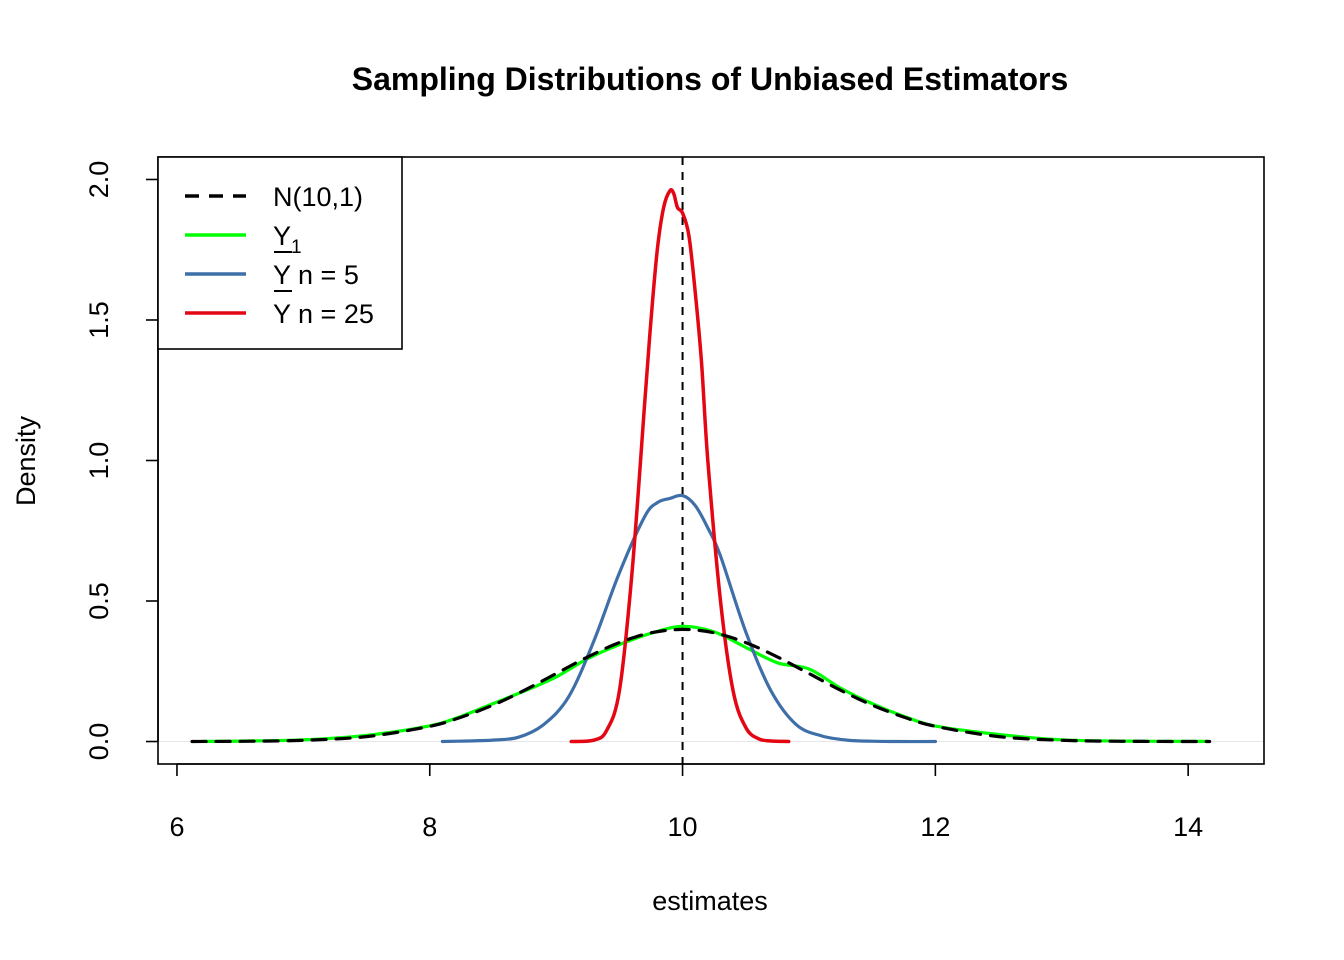 This screenshot has height=960, width=1344. What do you see at coordinates (99, 601) in the screenshot?
I see `y-tick-label: 0.5` at bounding box center [99, 601].